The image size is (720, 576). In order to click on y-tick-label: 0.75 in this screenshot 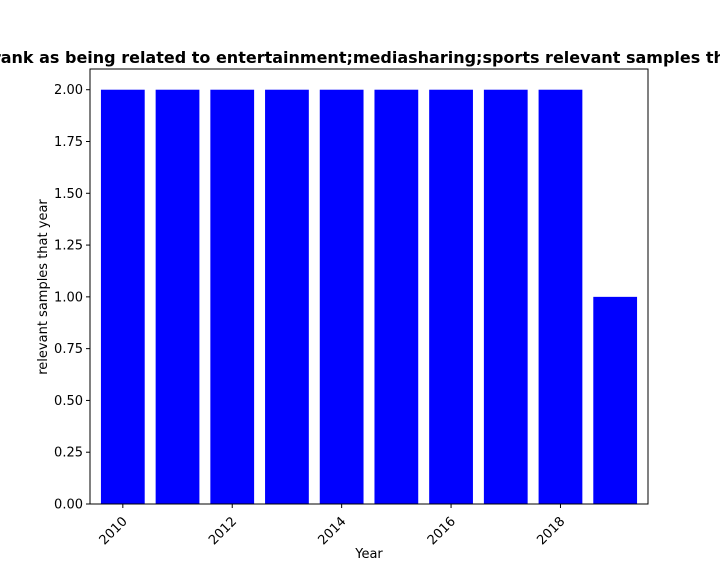, I will do `click(68, 349)`.